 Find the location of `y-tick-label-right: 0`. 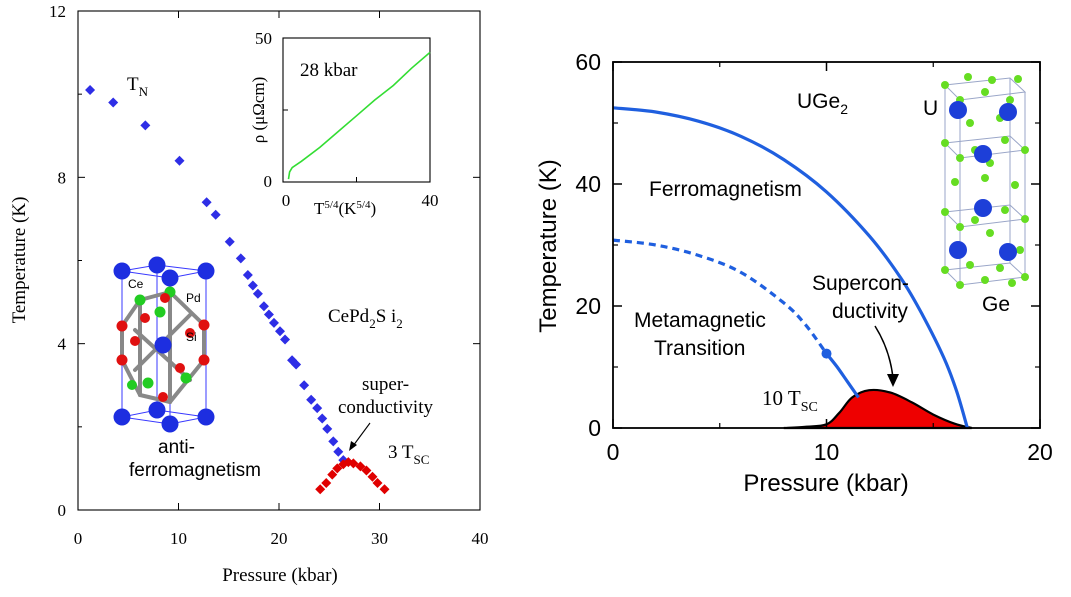

y-tick-label-right: 0 is located at coordinates (594, 428).